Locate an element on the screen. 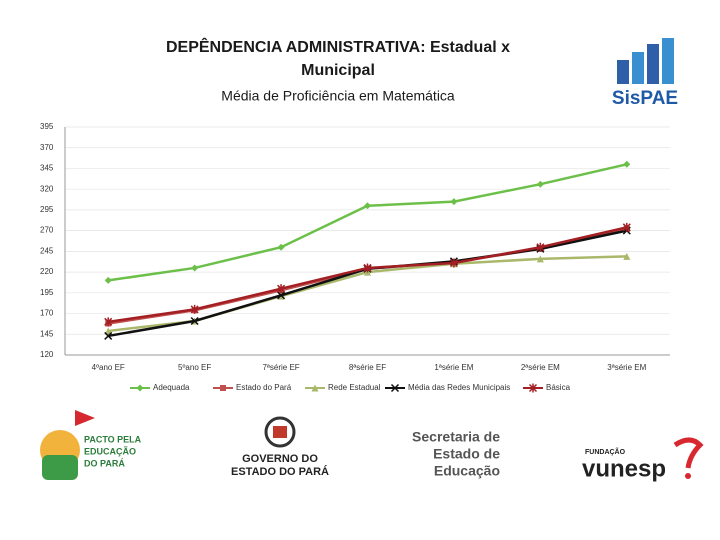 This screenshot has width=720, height=540. logo-text: ESTADO DO PARÁ is located at coordinates (280, 471).